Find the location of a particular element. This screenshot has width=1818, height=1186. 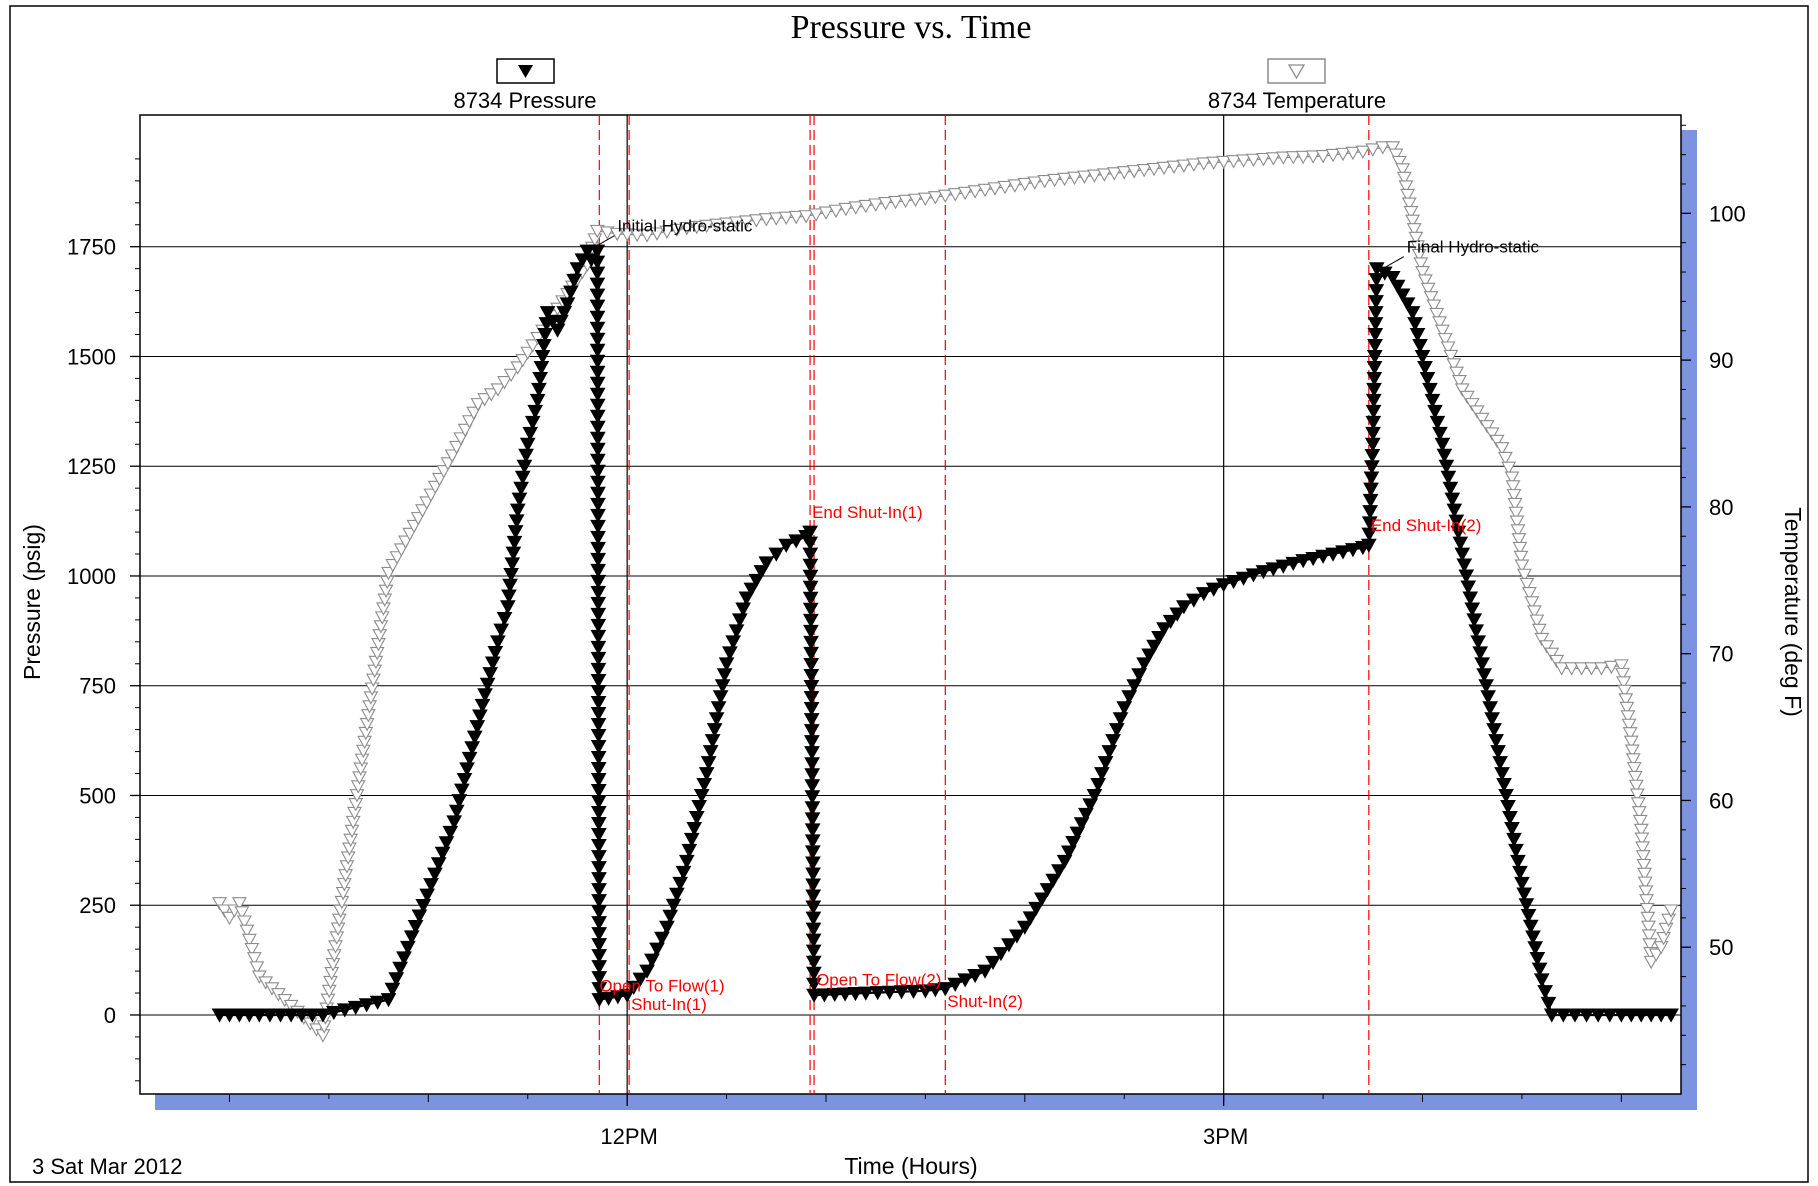

y2-tick-label: 100 is located at coordinates (1727, 213).